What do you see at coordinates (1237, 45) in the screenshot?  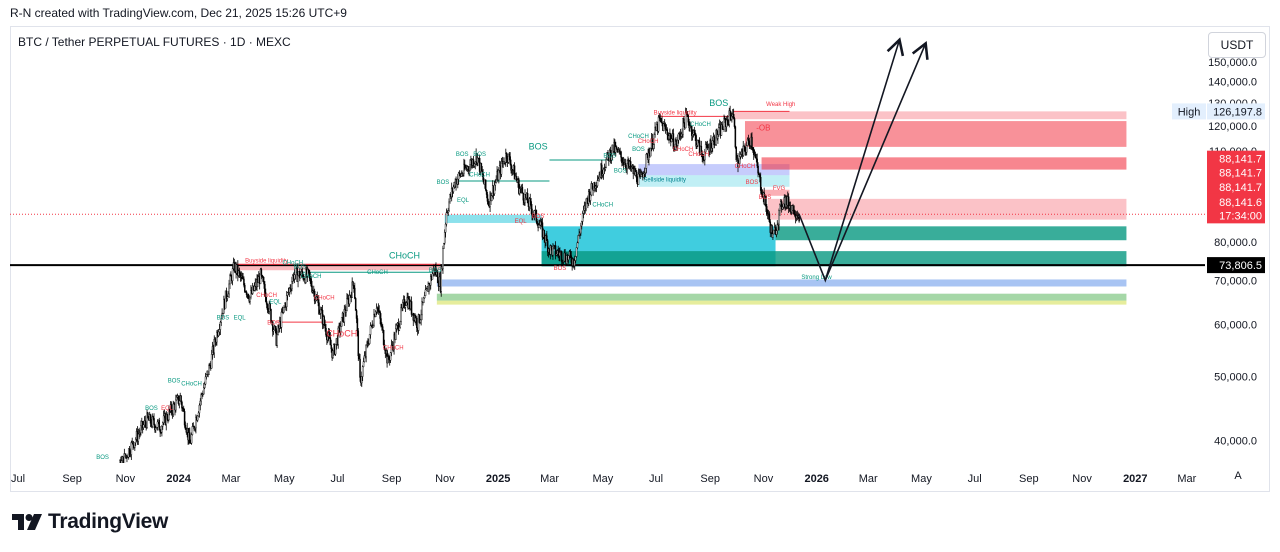 I see `currency-button: USDT` at bounding box center [1237, 45].